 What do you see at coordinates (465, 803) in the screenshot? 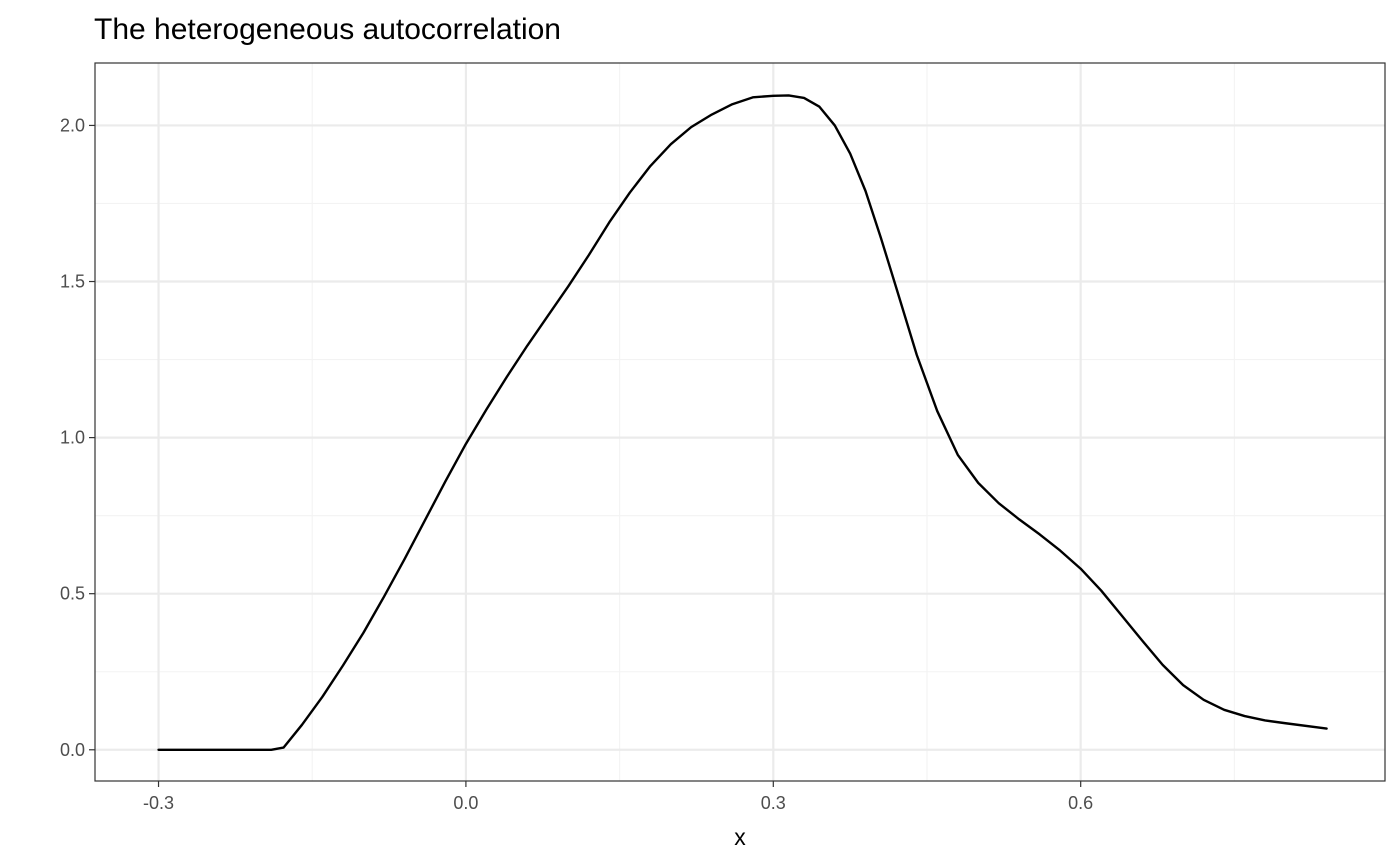
I see `x-tick-label: 0.0` at bounding box center [465, 803].